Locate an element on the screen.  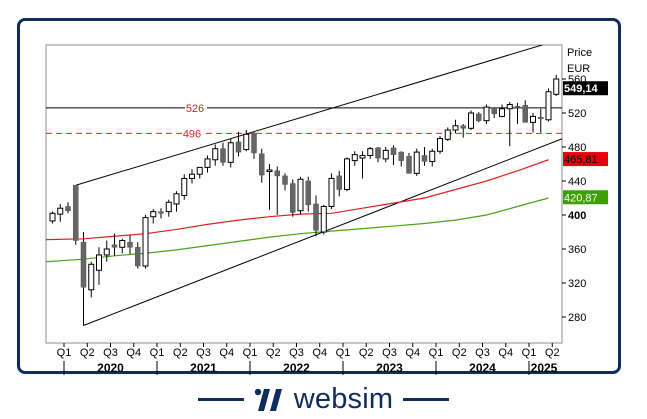
footer-rule-left is located at coordinates (220, 399).